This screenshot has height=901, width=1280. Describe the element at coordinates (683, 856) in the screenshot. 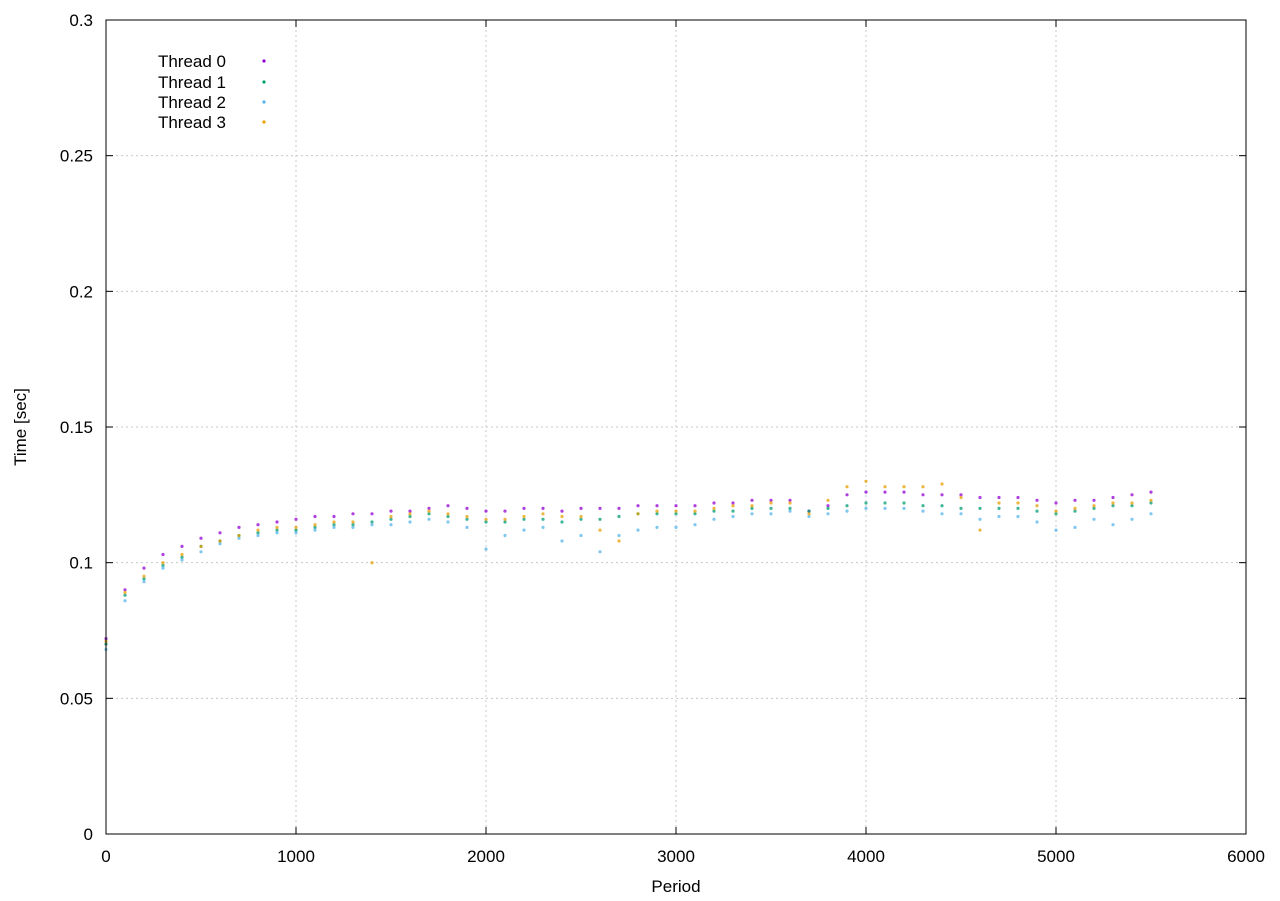

I see `x-tick-labels: 0 1000 2000 3000 4000 5000 6000` at that location.